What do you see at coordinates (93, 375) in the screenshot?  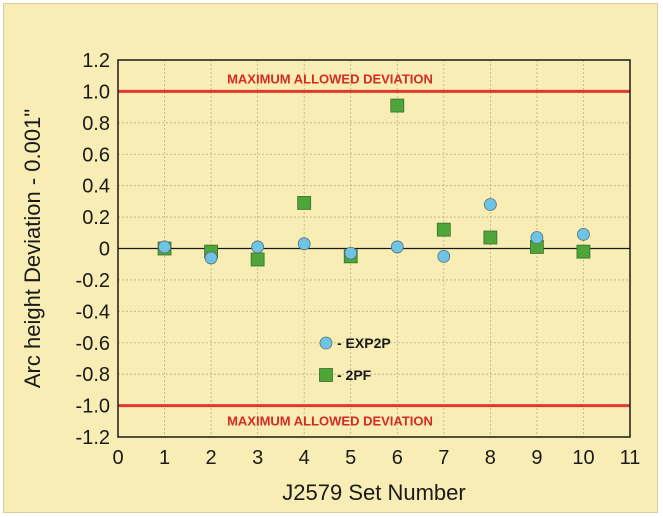 I see `y-tick-label: -0.8` at bounding box center [93, 375].